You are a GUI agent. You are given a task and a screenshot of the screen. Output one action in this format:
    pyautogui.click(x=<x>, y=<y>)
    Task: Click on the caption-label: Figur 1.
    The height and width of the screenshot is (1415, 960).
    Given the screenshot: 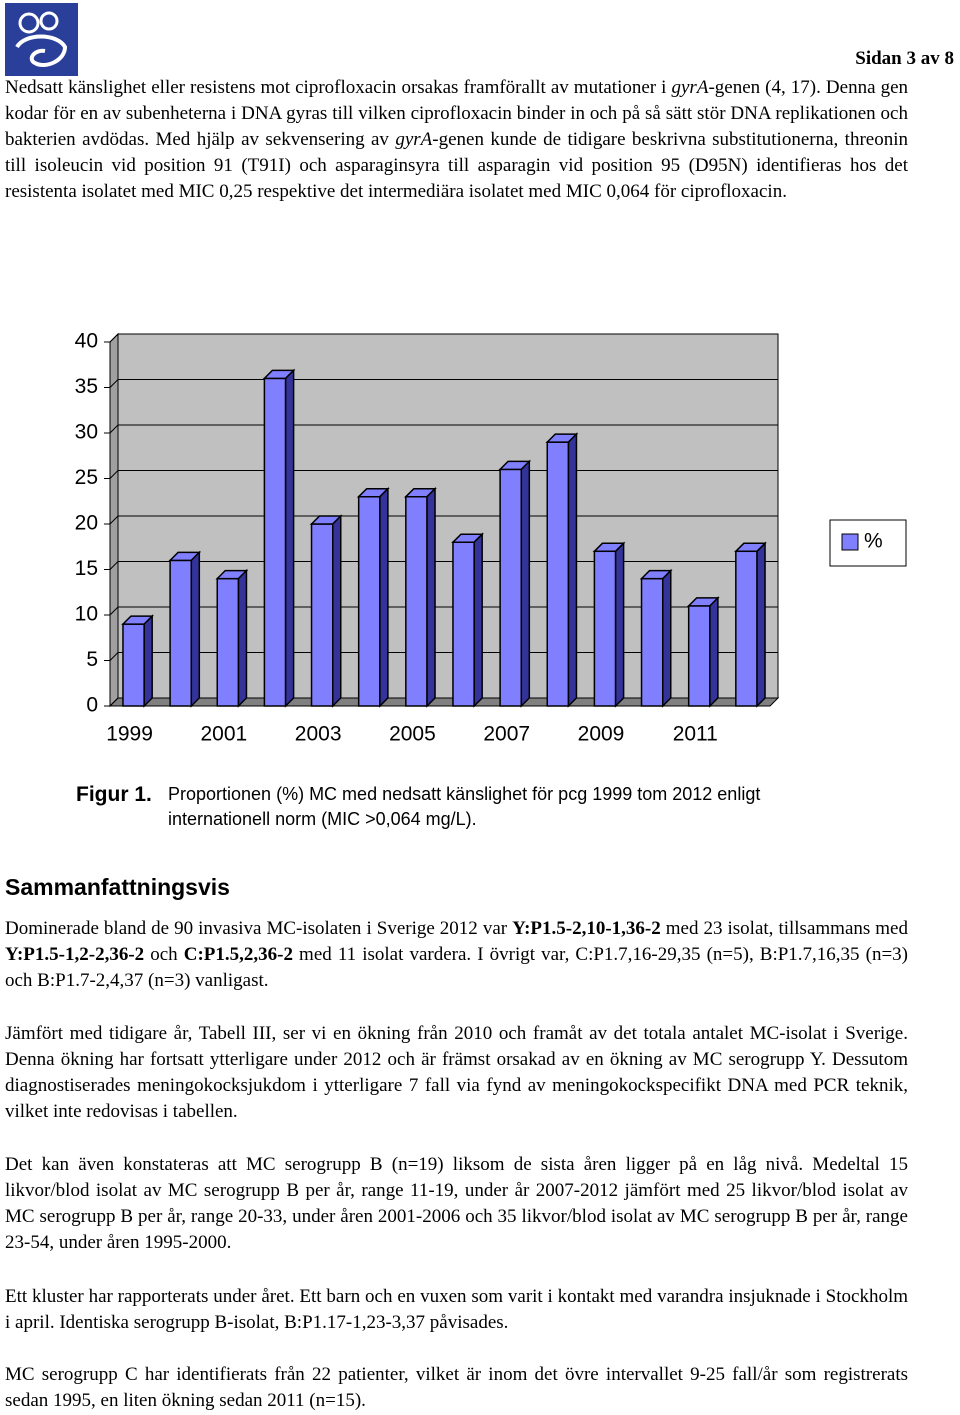 What is the action you would take?
    pyautogui.click(x=114, y=794)
    